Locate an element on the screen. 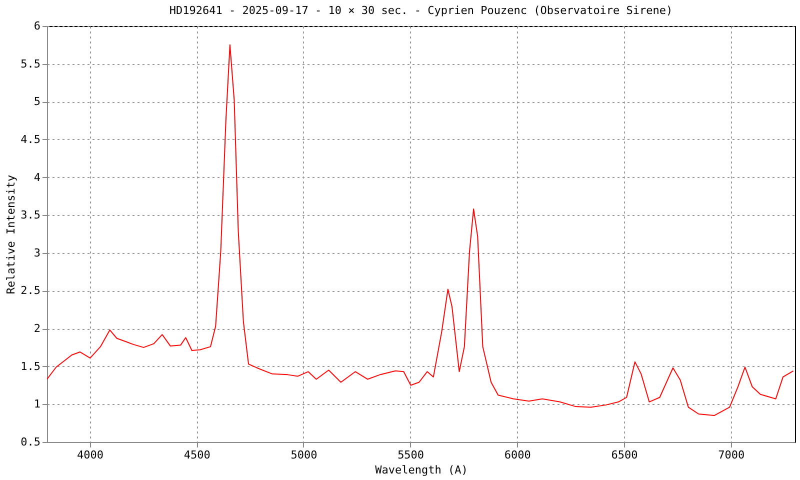 The image size is (800, 480). y-tick-label: 2 is located at coordinates (37, 329).